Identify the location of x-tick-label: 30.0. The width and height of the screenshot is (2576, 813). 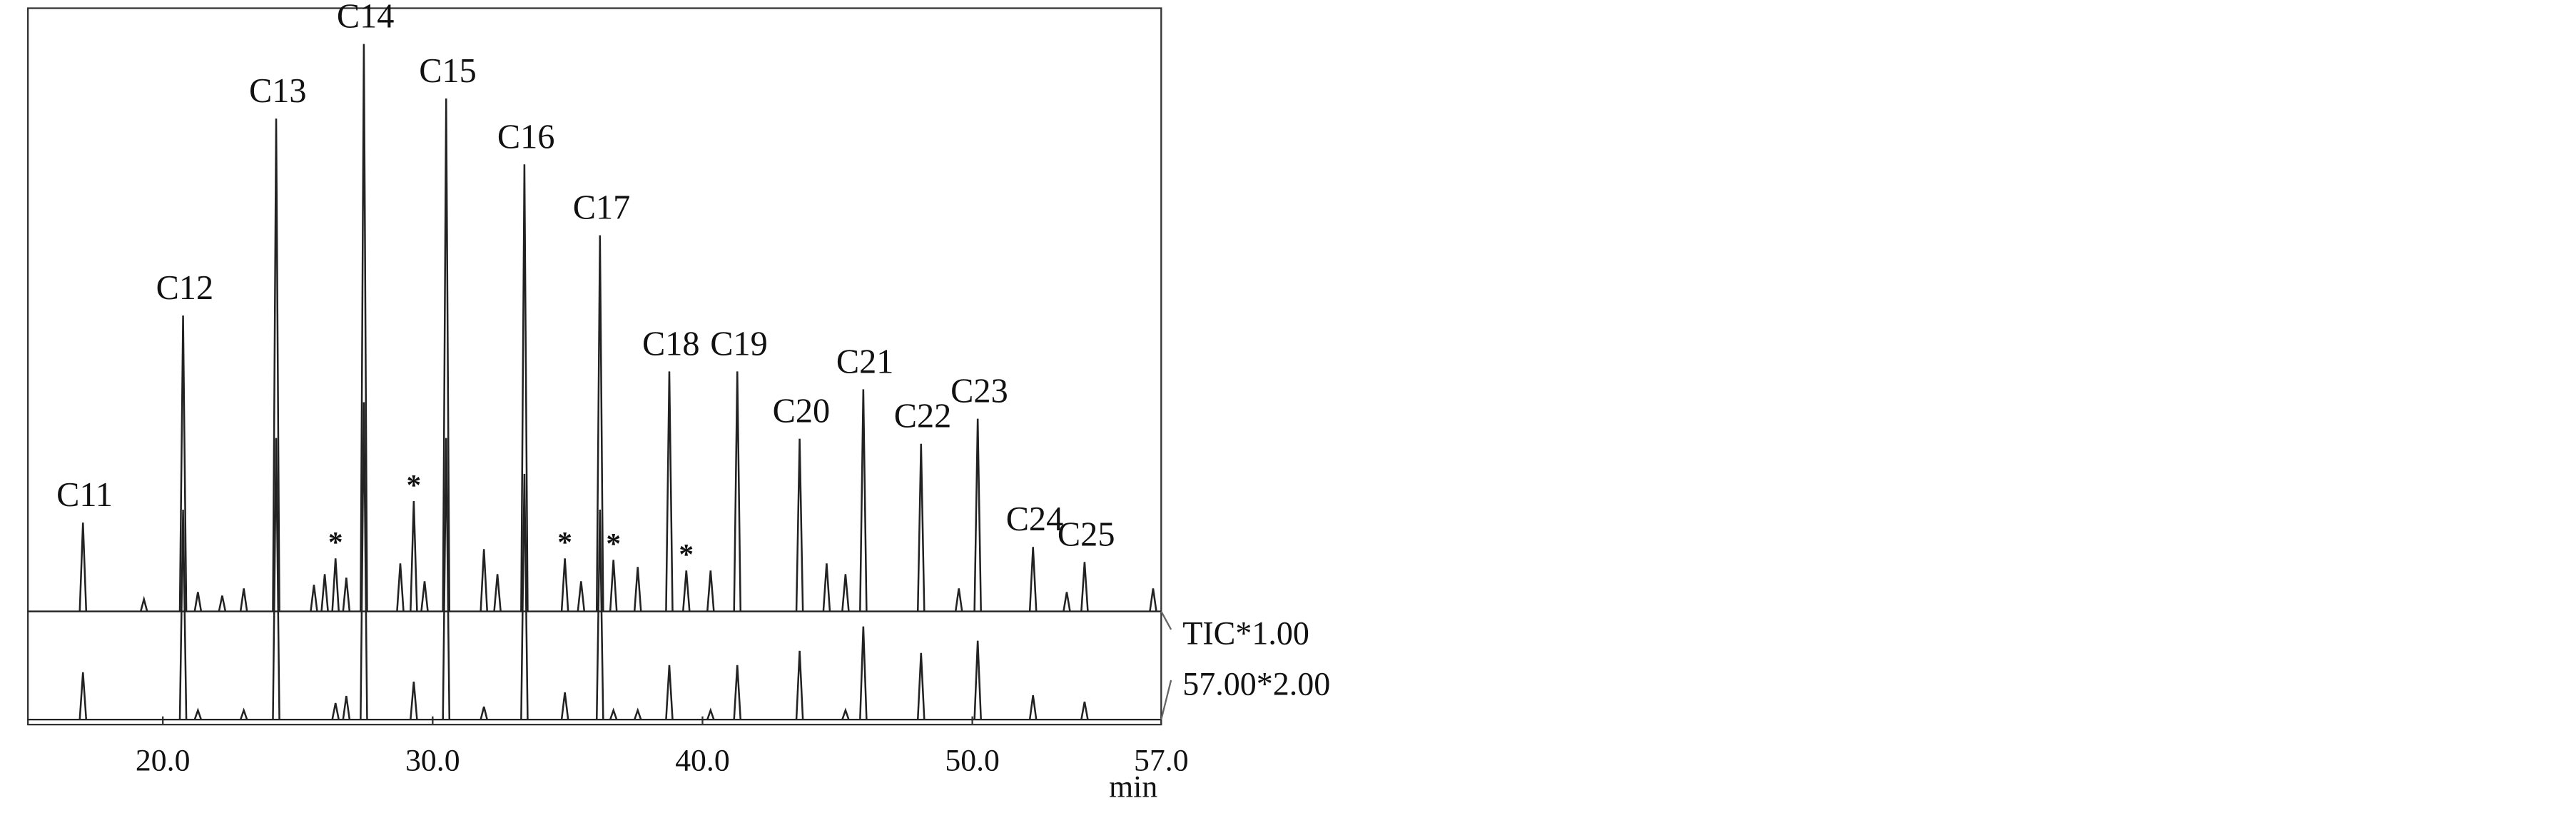
(432, 761).